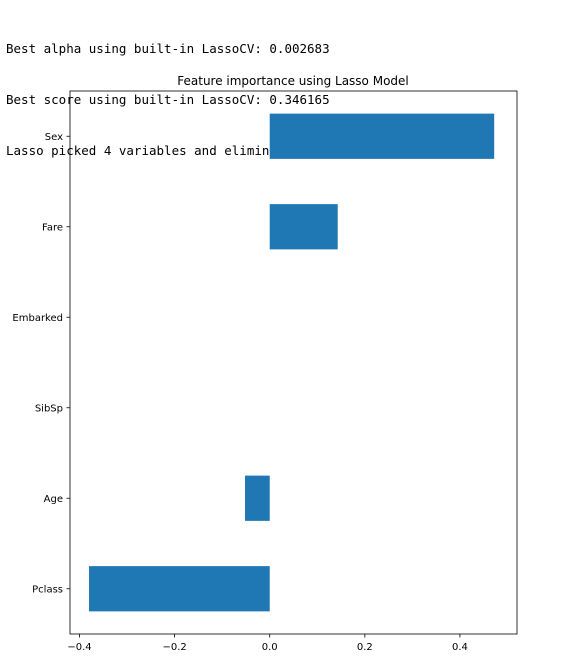 This screenshot has width=582, height=668. I want to click on x-tick-label: −0.4, so click(79, 647).